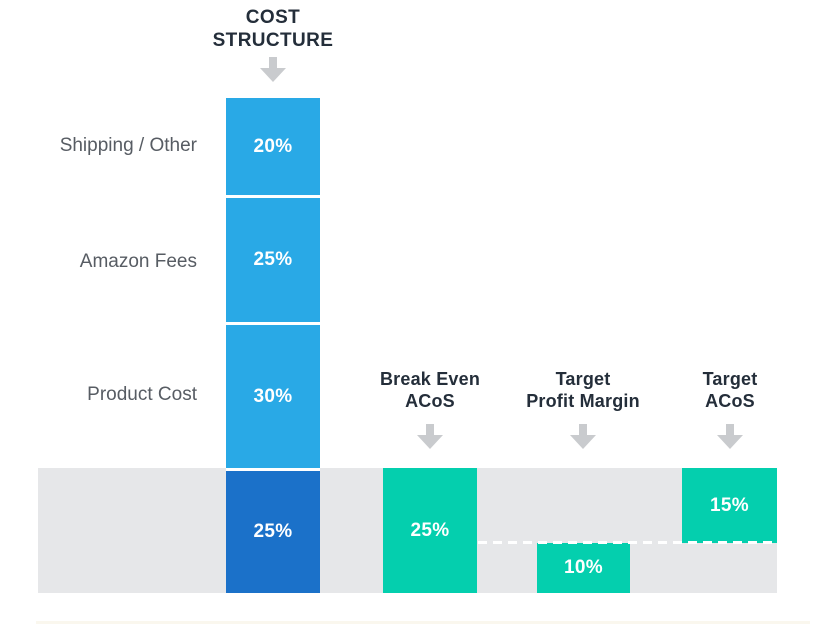 The width and height of the screenshot is (831, 626). I want to click on row-label-amazon-fees: Amazon Fees, so click(138, 261).